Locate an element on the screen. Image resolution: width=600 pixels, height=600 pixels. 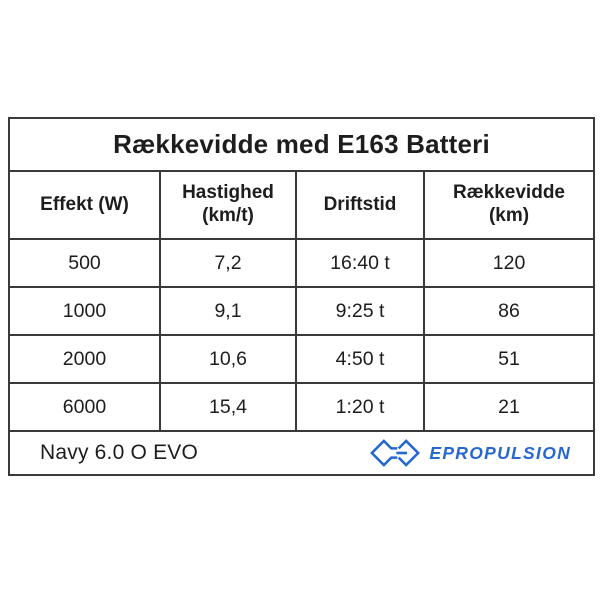
footer-bar: Navy 6.0 O EVO EPROPULSION is located at coordinates (301, 453).